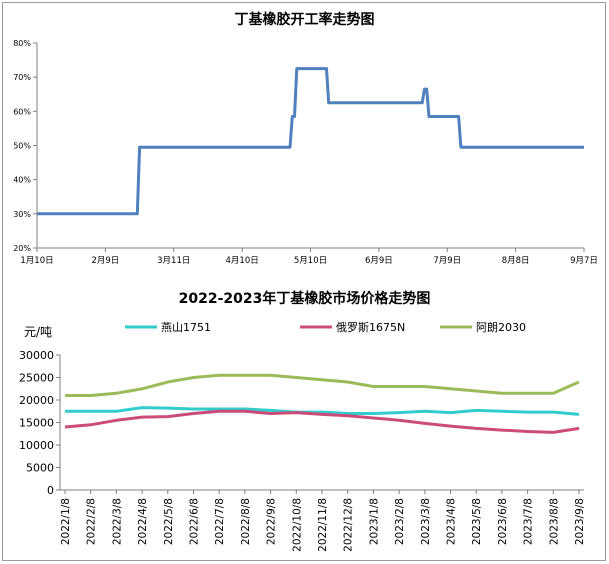 Image resolution: width=609 pixels, height=564 pixels. I want to click on chart2-x-tick-label: 2022/5/8, so click(169, 521).